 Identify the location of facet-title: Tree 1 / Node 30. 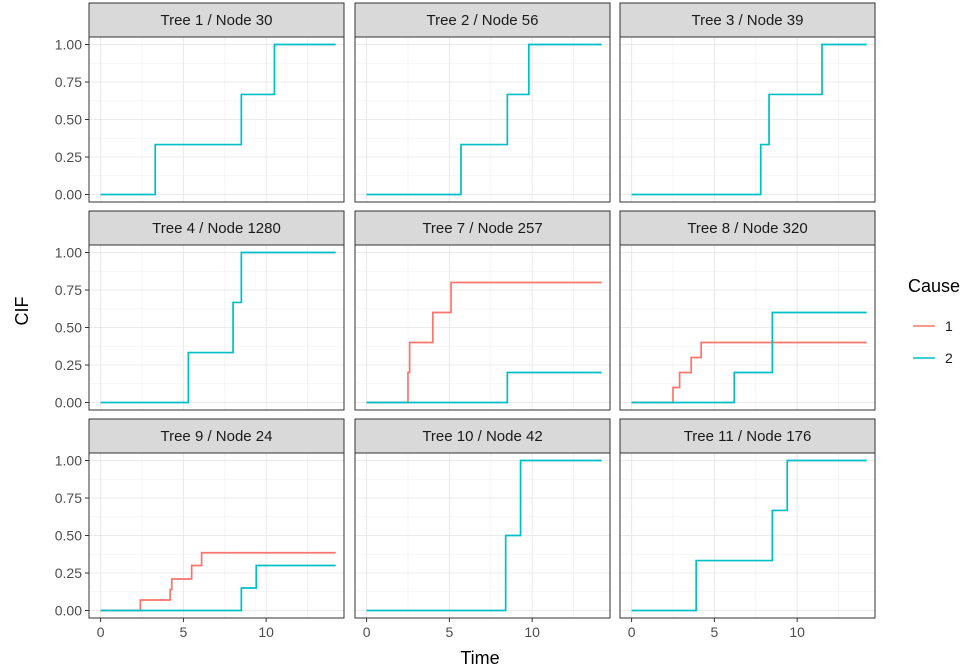
(216, 20).